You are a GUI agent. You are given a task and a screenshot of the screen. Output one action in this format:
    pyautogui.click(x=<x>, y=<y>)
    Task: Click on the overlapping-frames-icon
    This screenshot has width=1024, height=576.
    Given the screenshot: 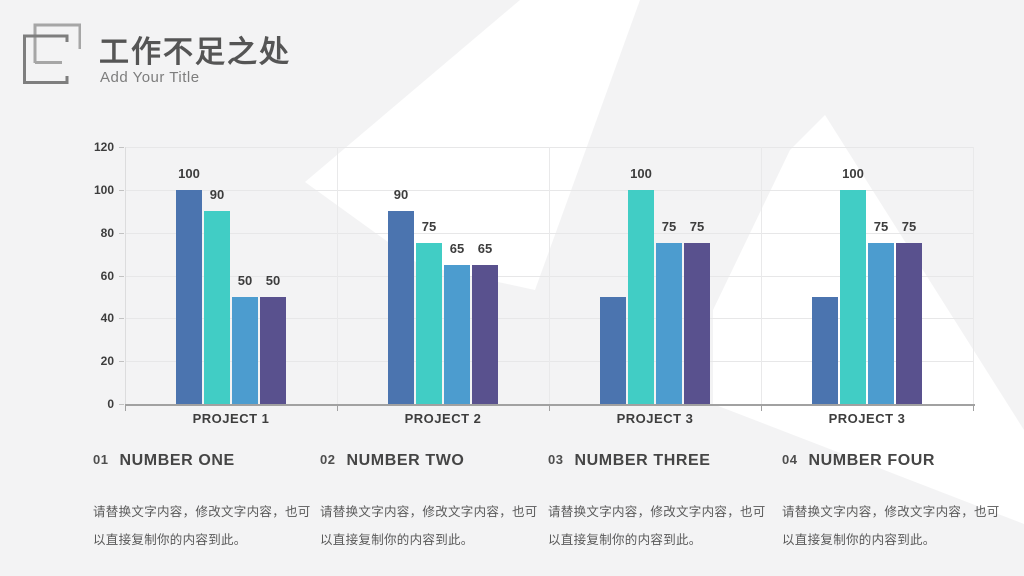 What is the action you would take?
    pyautogui.click(x=52, y=53)
    